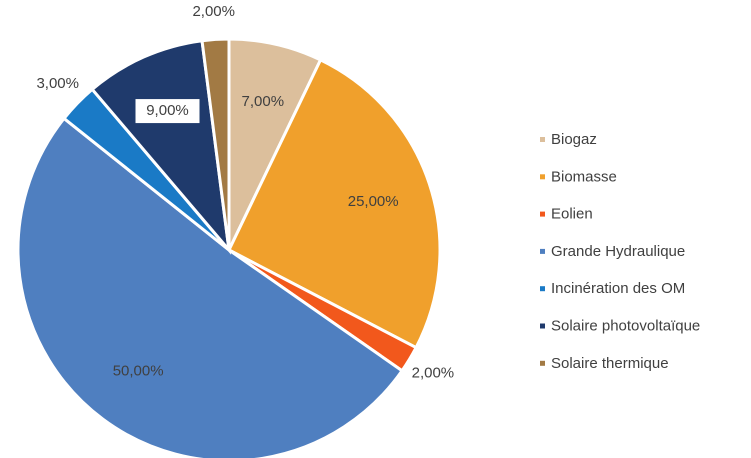 This screenshot has width=751, height=458. Describe the element at coordinates (610, 363) in the screenshot. I see `legend-label: Solaire thermique` at that location.